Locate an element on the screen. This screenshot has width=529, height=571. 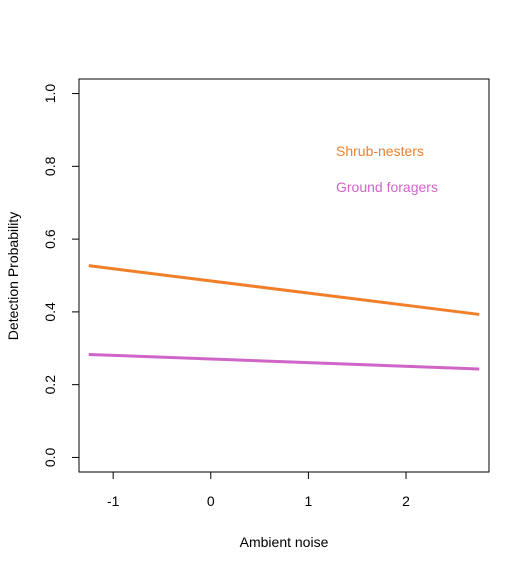
x-tick-label: 1 is located at coordinates (309, 501).